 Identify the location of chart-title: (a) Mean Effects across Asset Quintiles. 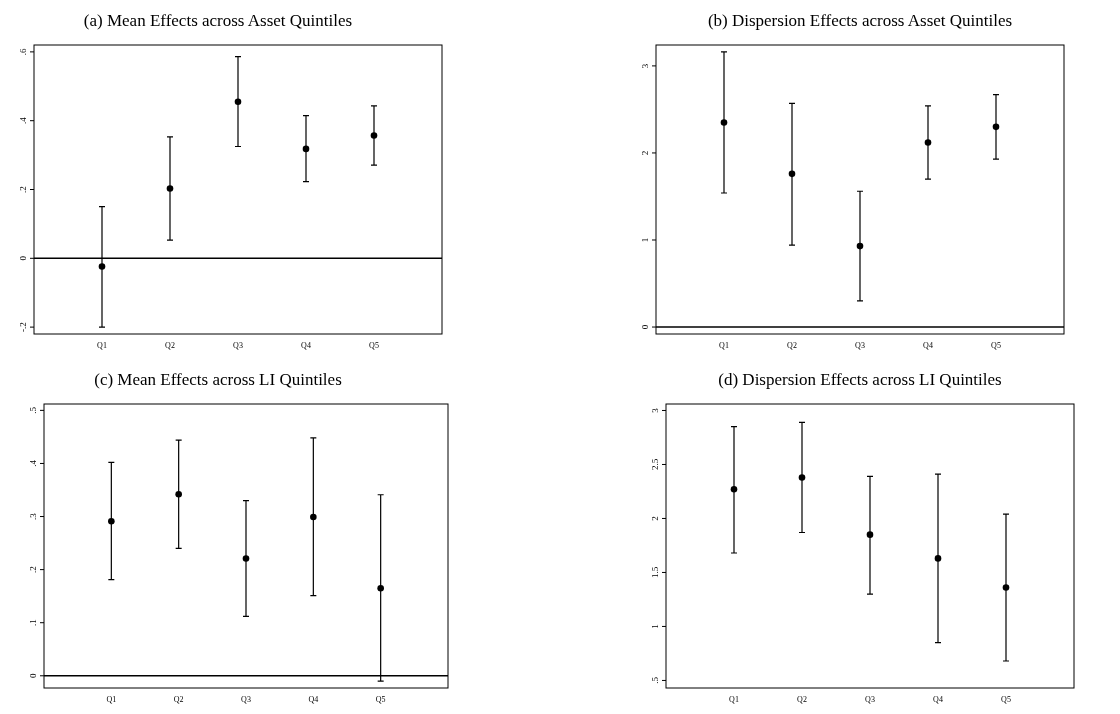
(218, 20).